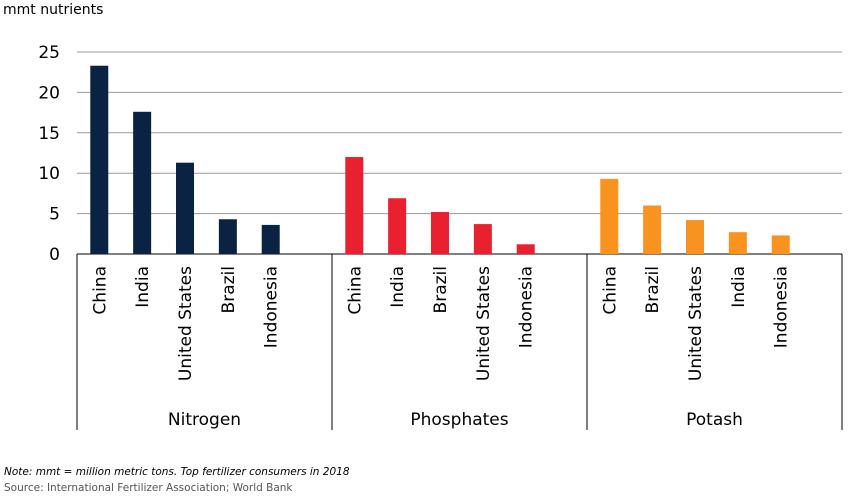  What do you see at coordinates (714, 420) in the screenshot?
I see `group-label: Potash` at bounding box center [714, 420].